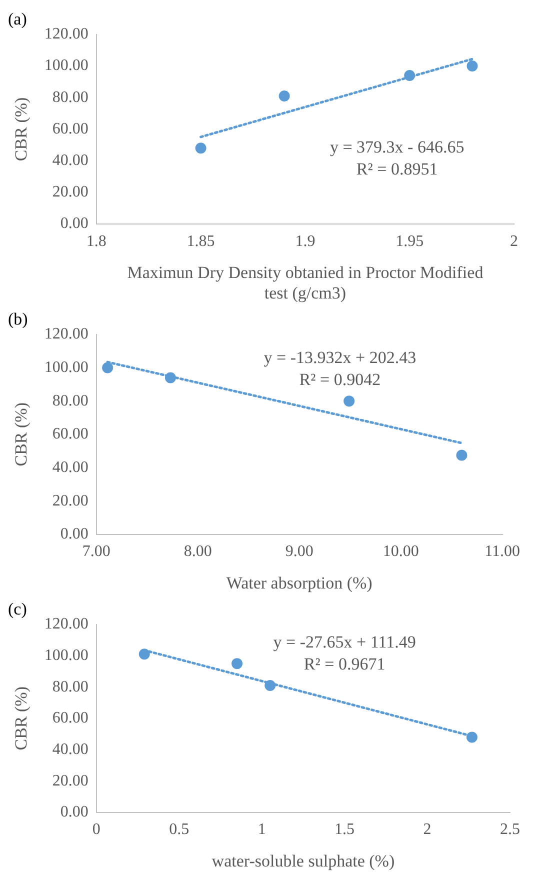  What do you see at coordinates (299, 582) in the screenshot?
I see `x-axis-title: Water absorption (%)` at bounding box center [299, 582].